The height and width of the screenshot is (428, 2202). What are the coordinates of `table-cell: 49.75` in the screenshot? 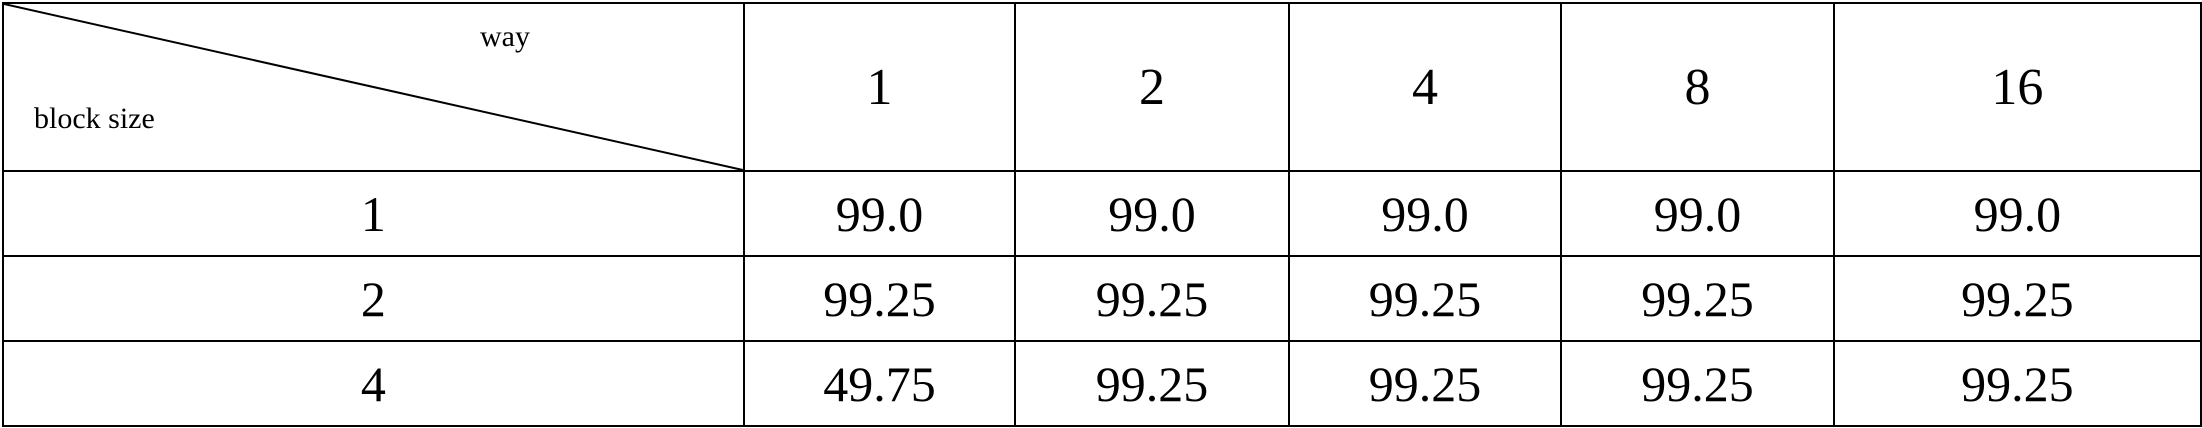 It's located at (879, 383).